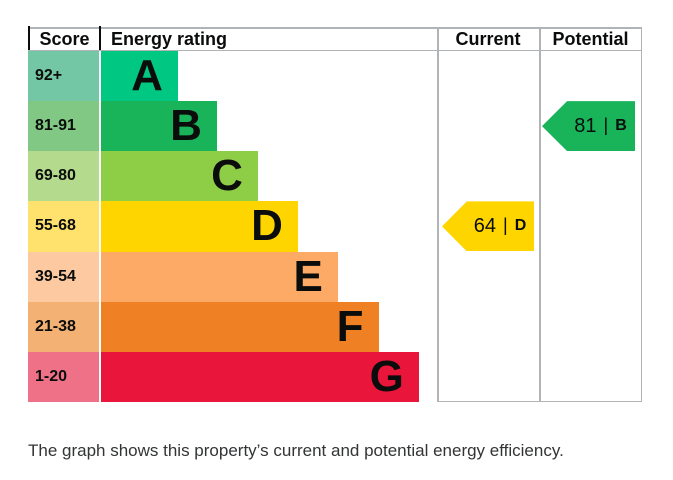  What do you see at coordinates (308, 276) in the screenshot?
I see `band-letter: E` at bounding box center [308, 276].